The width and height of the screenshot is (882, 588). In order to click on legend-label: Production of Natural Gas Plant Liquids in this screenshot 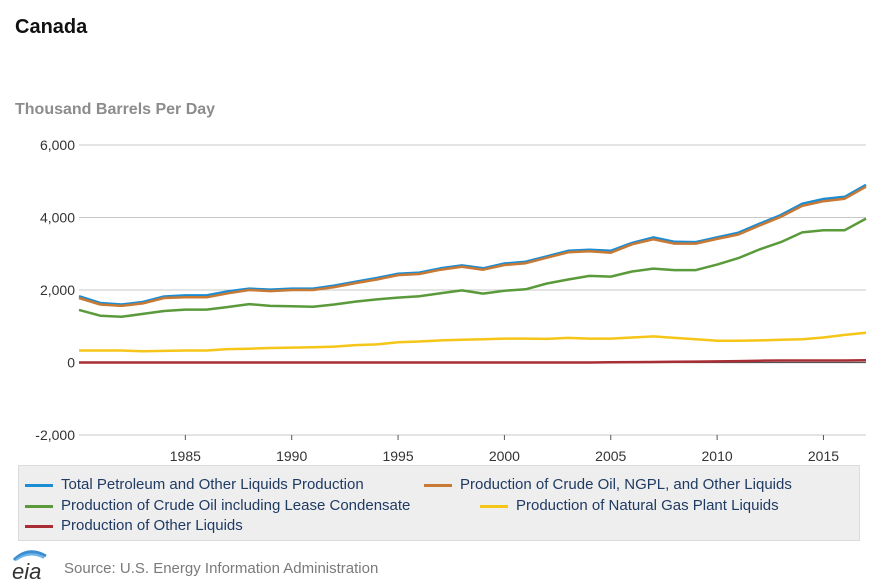, I will do `click(647, 505)`.